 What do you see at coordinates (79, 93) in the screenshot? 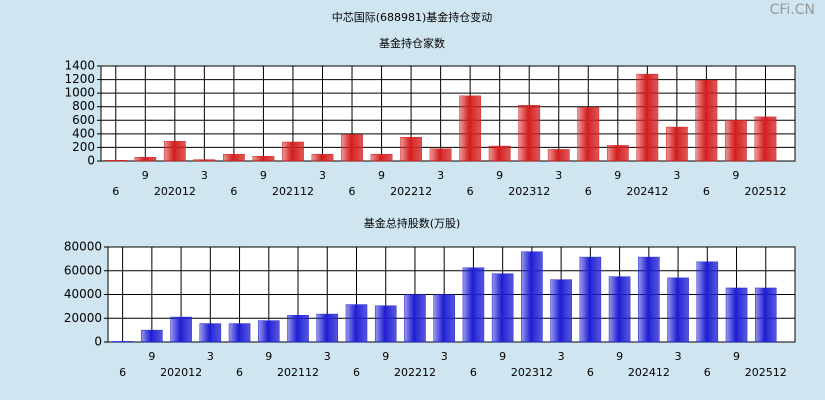
I see `y-tick-label: 1000` at bounding box center [79, 93].